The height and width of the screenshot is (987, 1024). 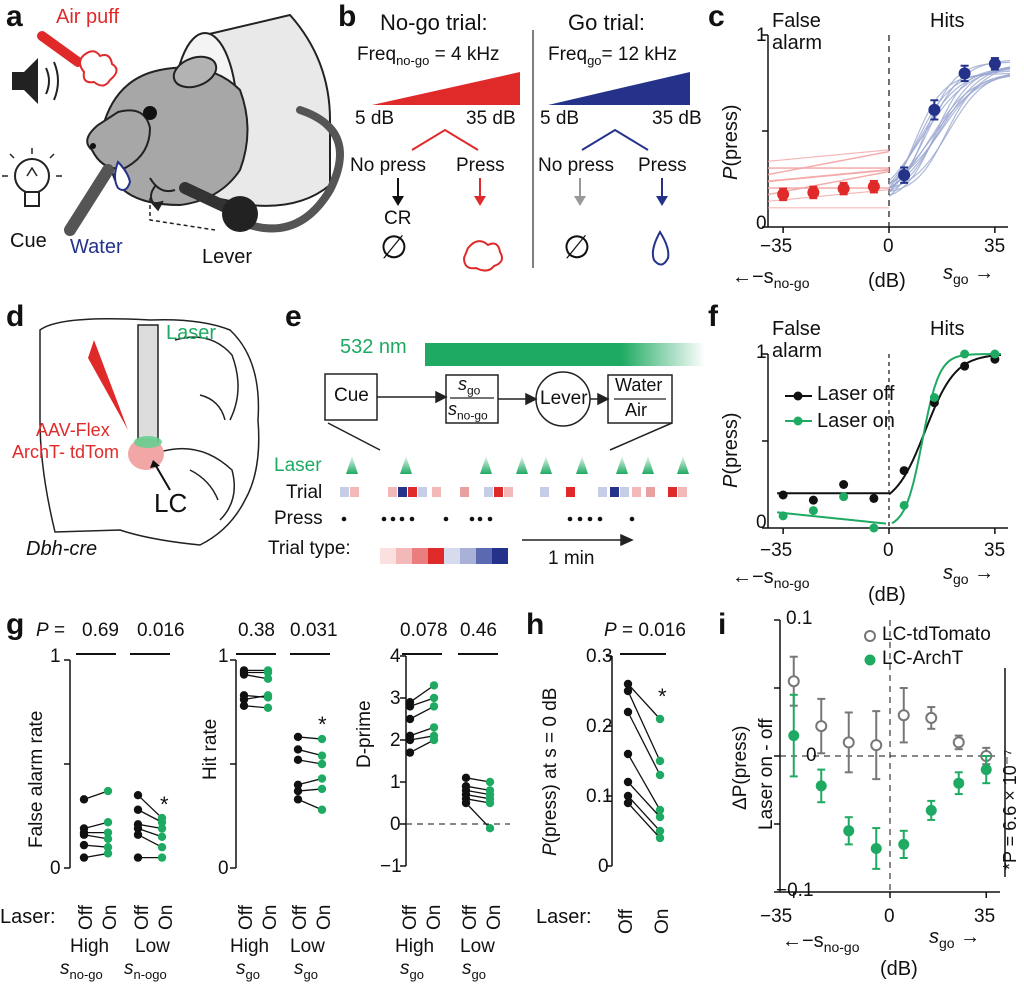 What do you see at coordinates (310, 804) in the screenshot?
I see `chart-g2-pair-line` at bounding box center [310, 804].